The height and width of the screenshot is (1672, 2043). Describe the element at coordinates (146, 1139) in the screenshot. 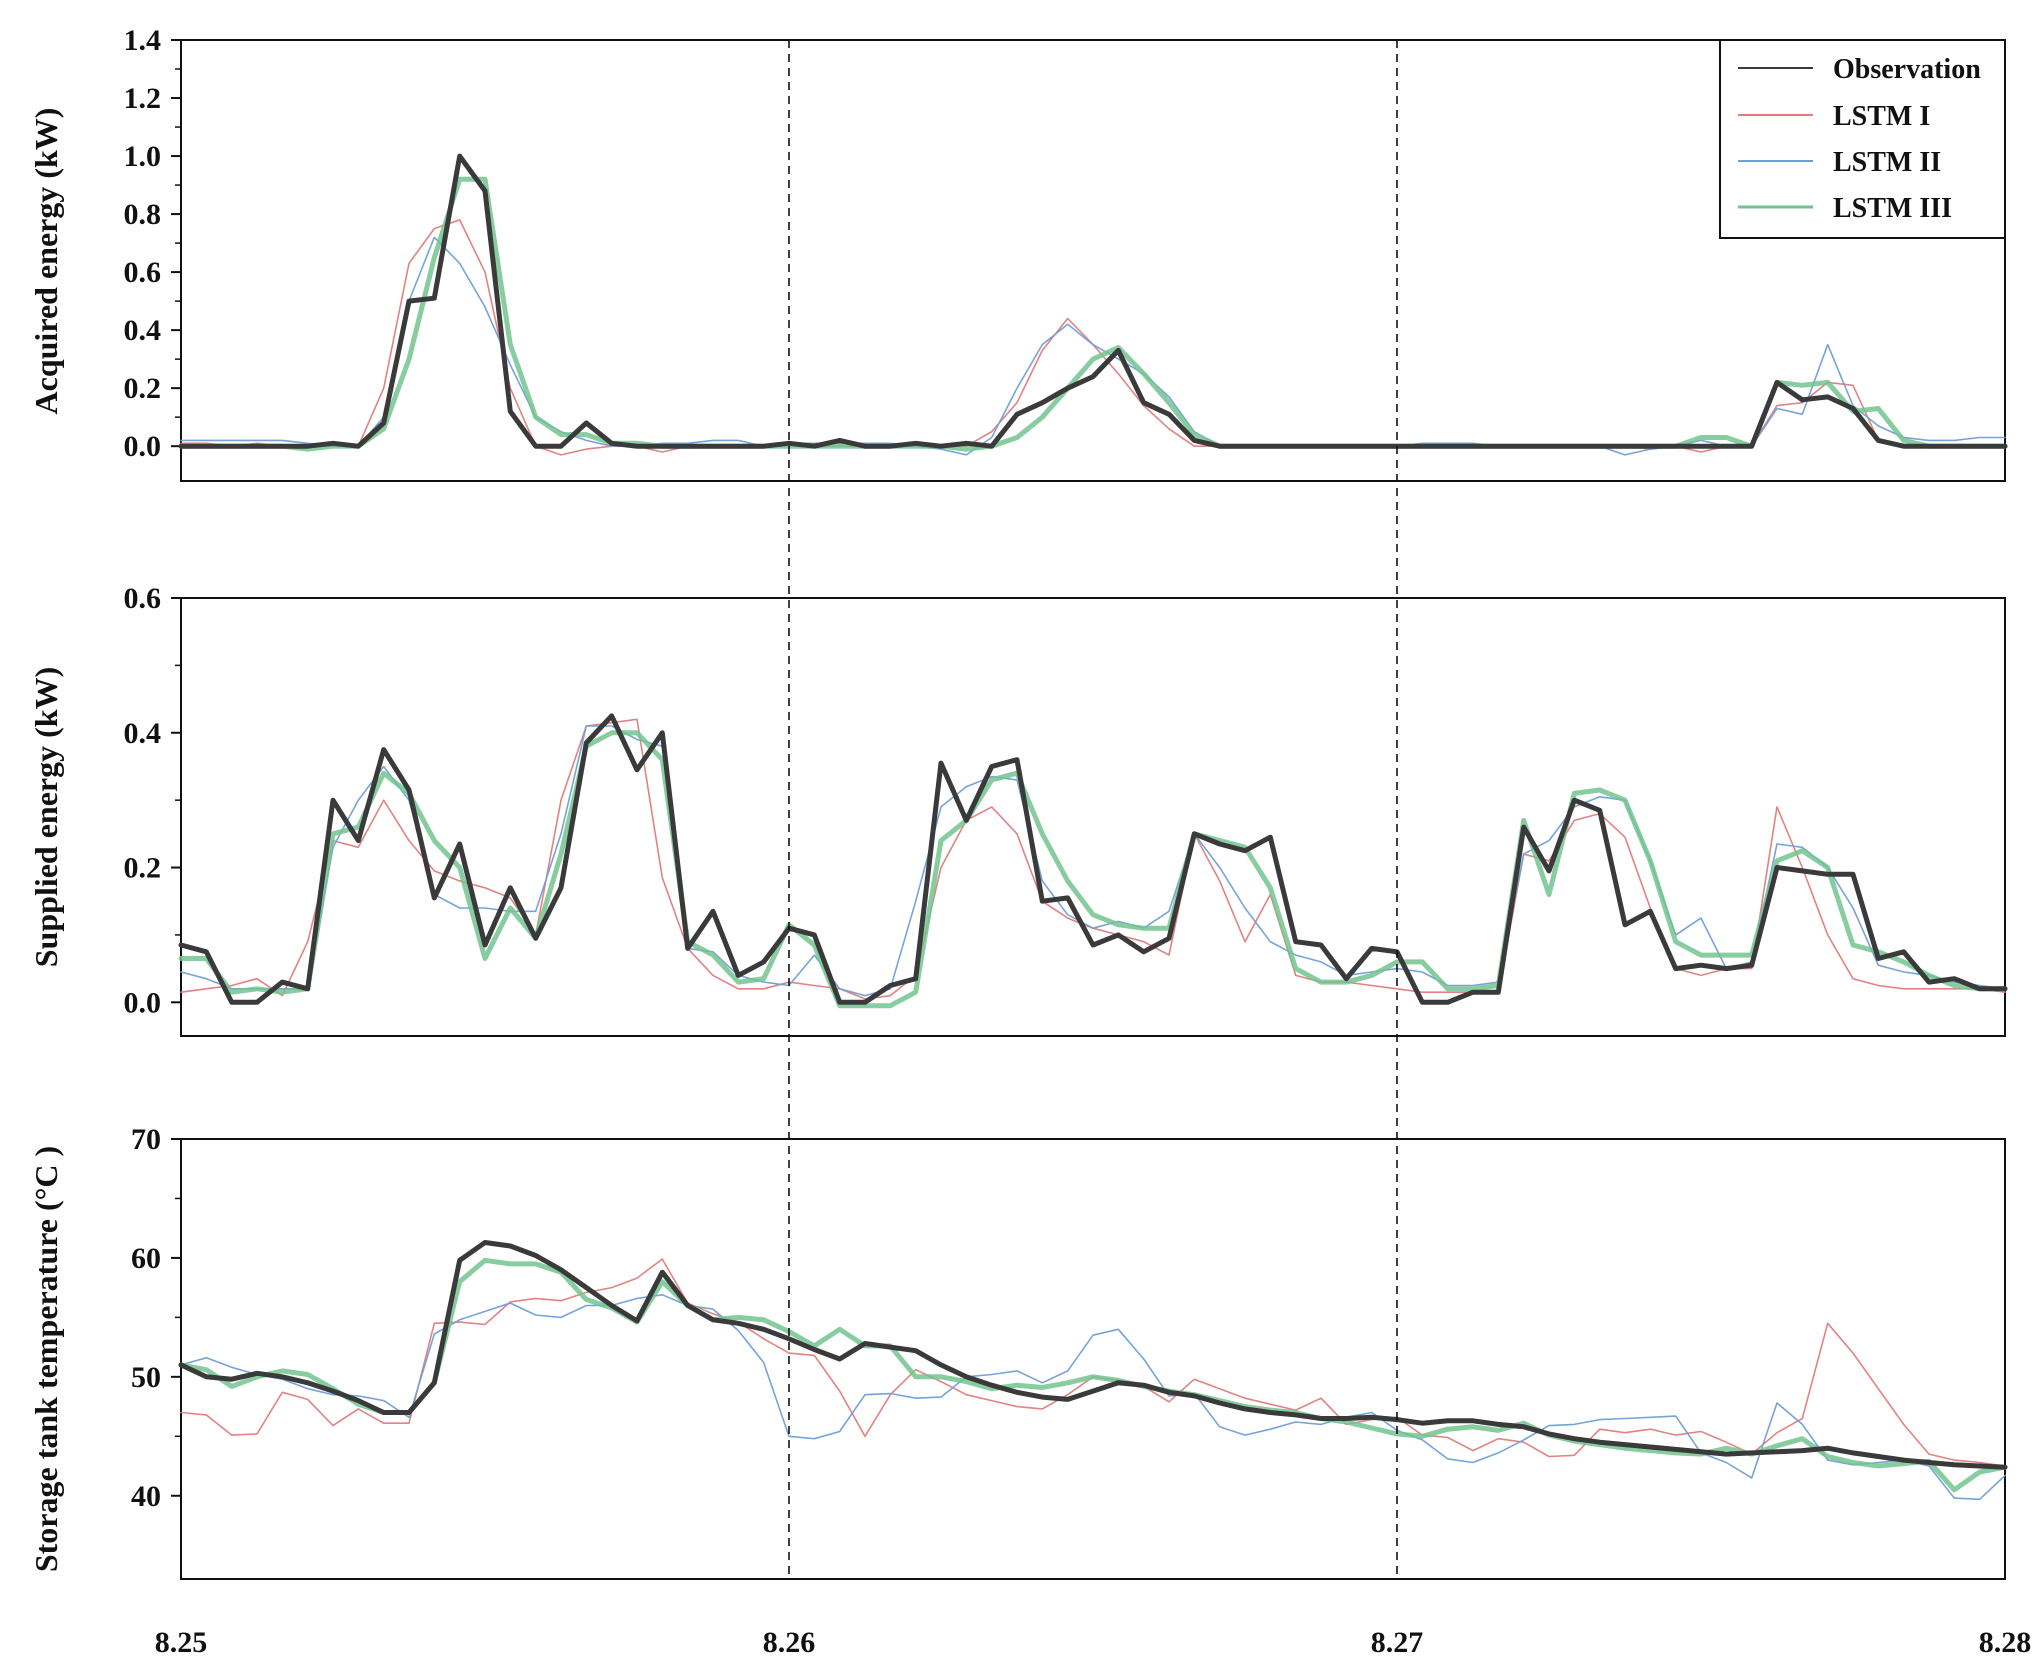

I see `y-tick-label: 70` at that location.